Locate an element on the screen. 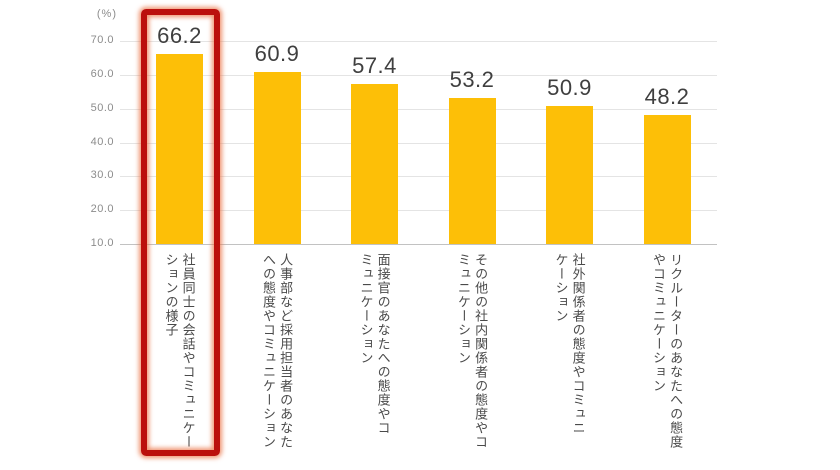 This screenshot has height=470, width=840. x-axis-category-label: 人事部など採用担当者のあなた への態度やコミュニケーション is located at coordinates (277, 351).